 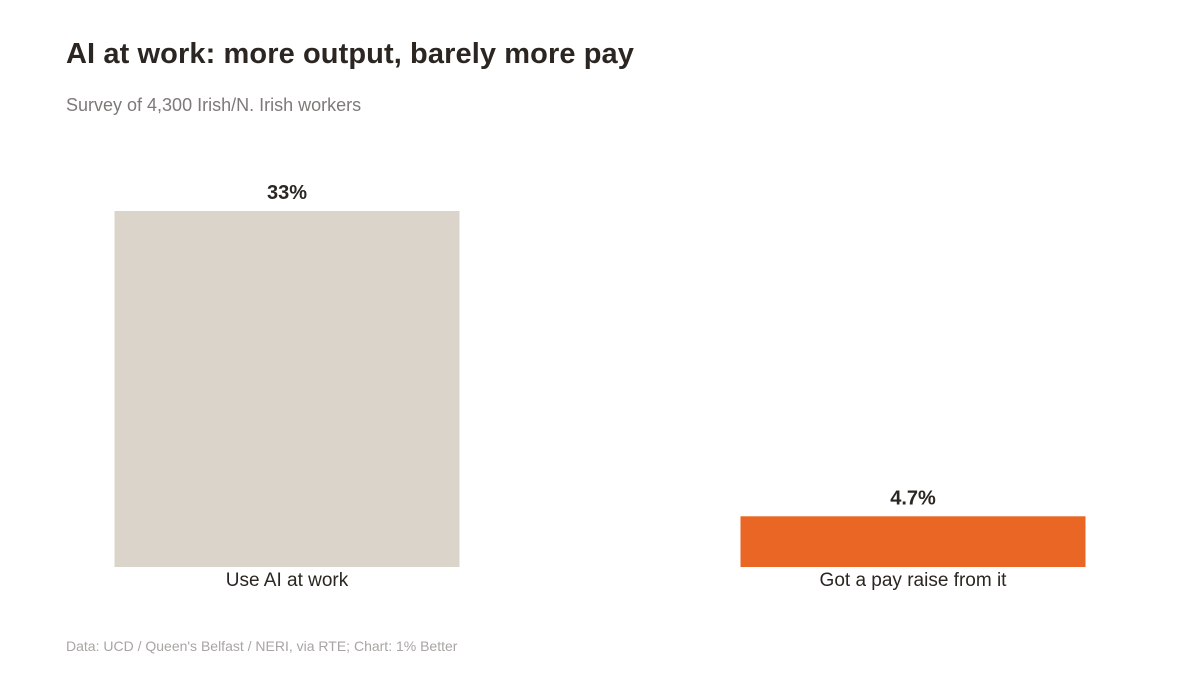 What do you see at coordinates (287, 193) in the screenshot?
I see `bar-value-label-1: 33%` at bounding box center [287, 193].